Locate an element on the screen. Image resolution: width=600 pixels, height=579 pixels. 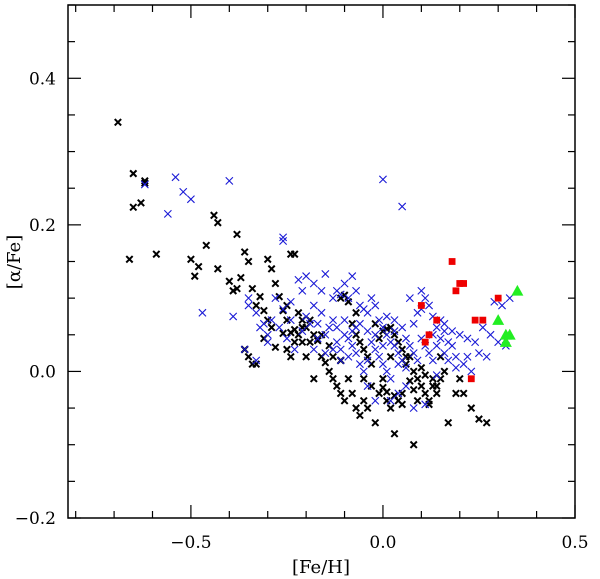
series-red is located at coordinates (459, 320).